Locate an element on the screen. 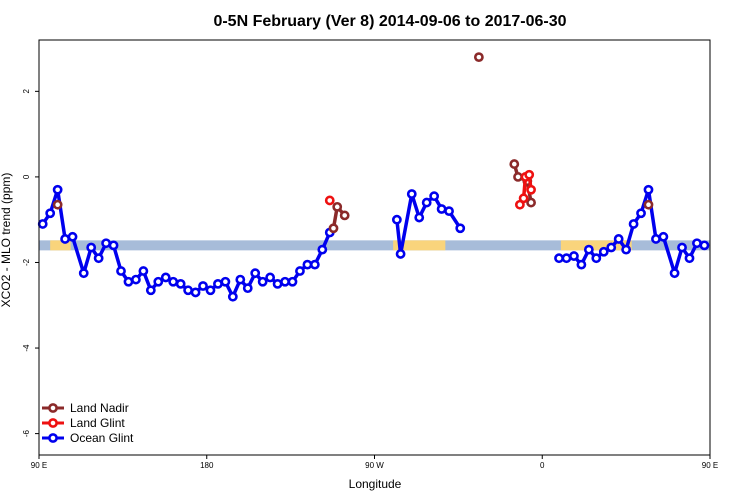 Image resolution: width=750 pixels, height=500 pixels. ocean-band is located at coordinates (374, 245).